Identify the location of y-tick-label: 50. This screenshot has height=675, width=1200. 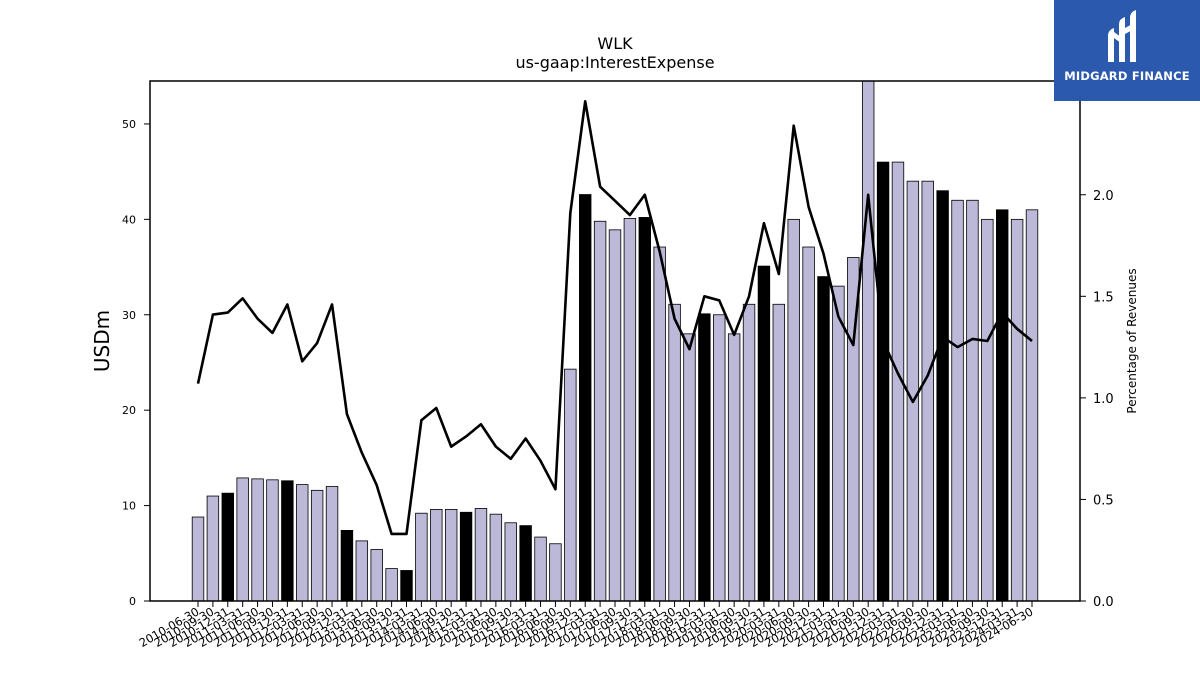
(129, 124).